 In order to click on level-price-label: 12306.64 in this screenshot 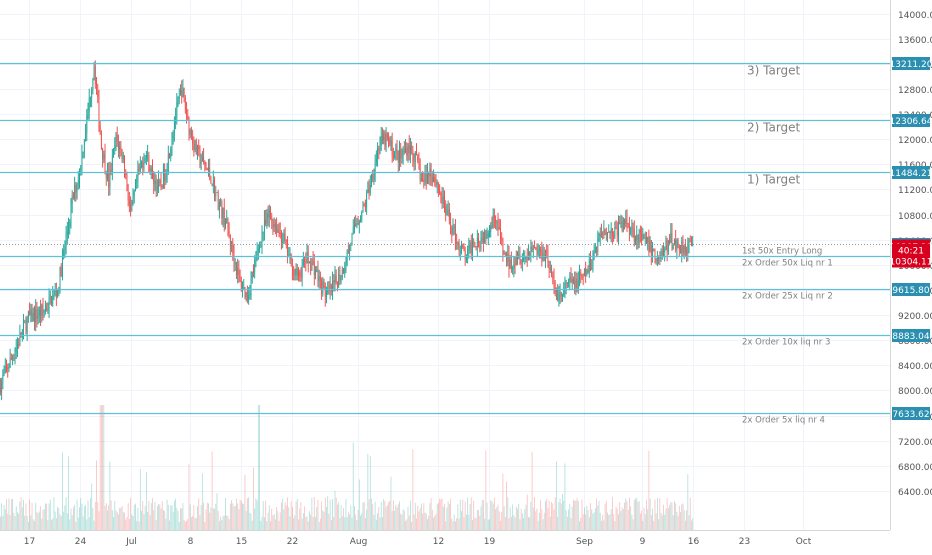, I will do `click(911, 122)`.